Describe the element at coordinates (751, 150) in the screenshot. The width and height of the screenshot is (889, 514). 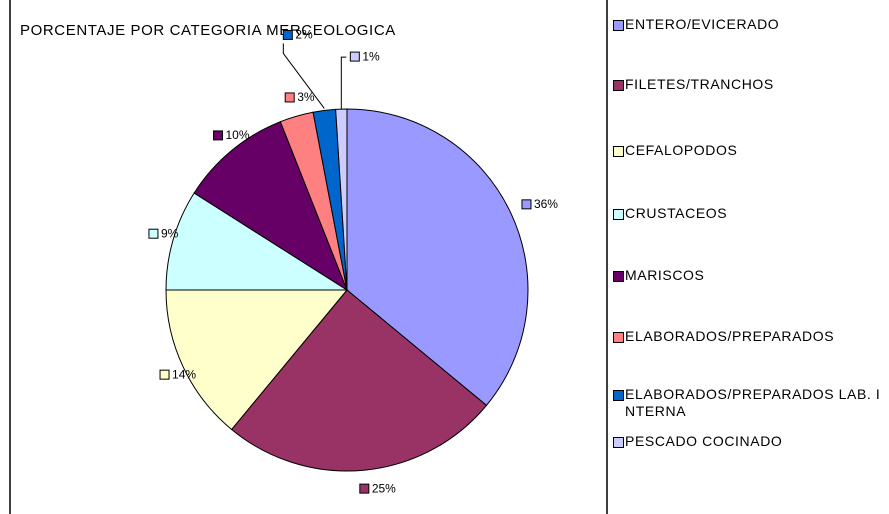
I see `legend-item: CEFALOPODOS` at that location.